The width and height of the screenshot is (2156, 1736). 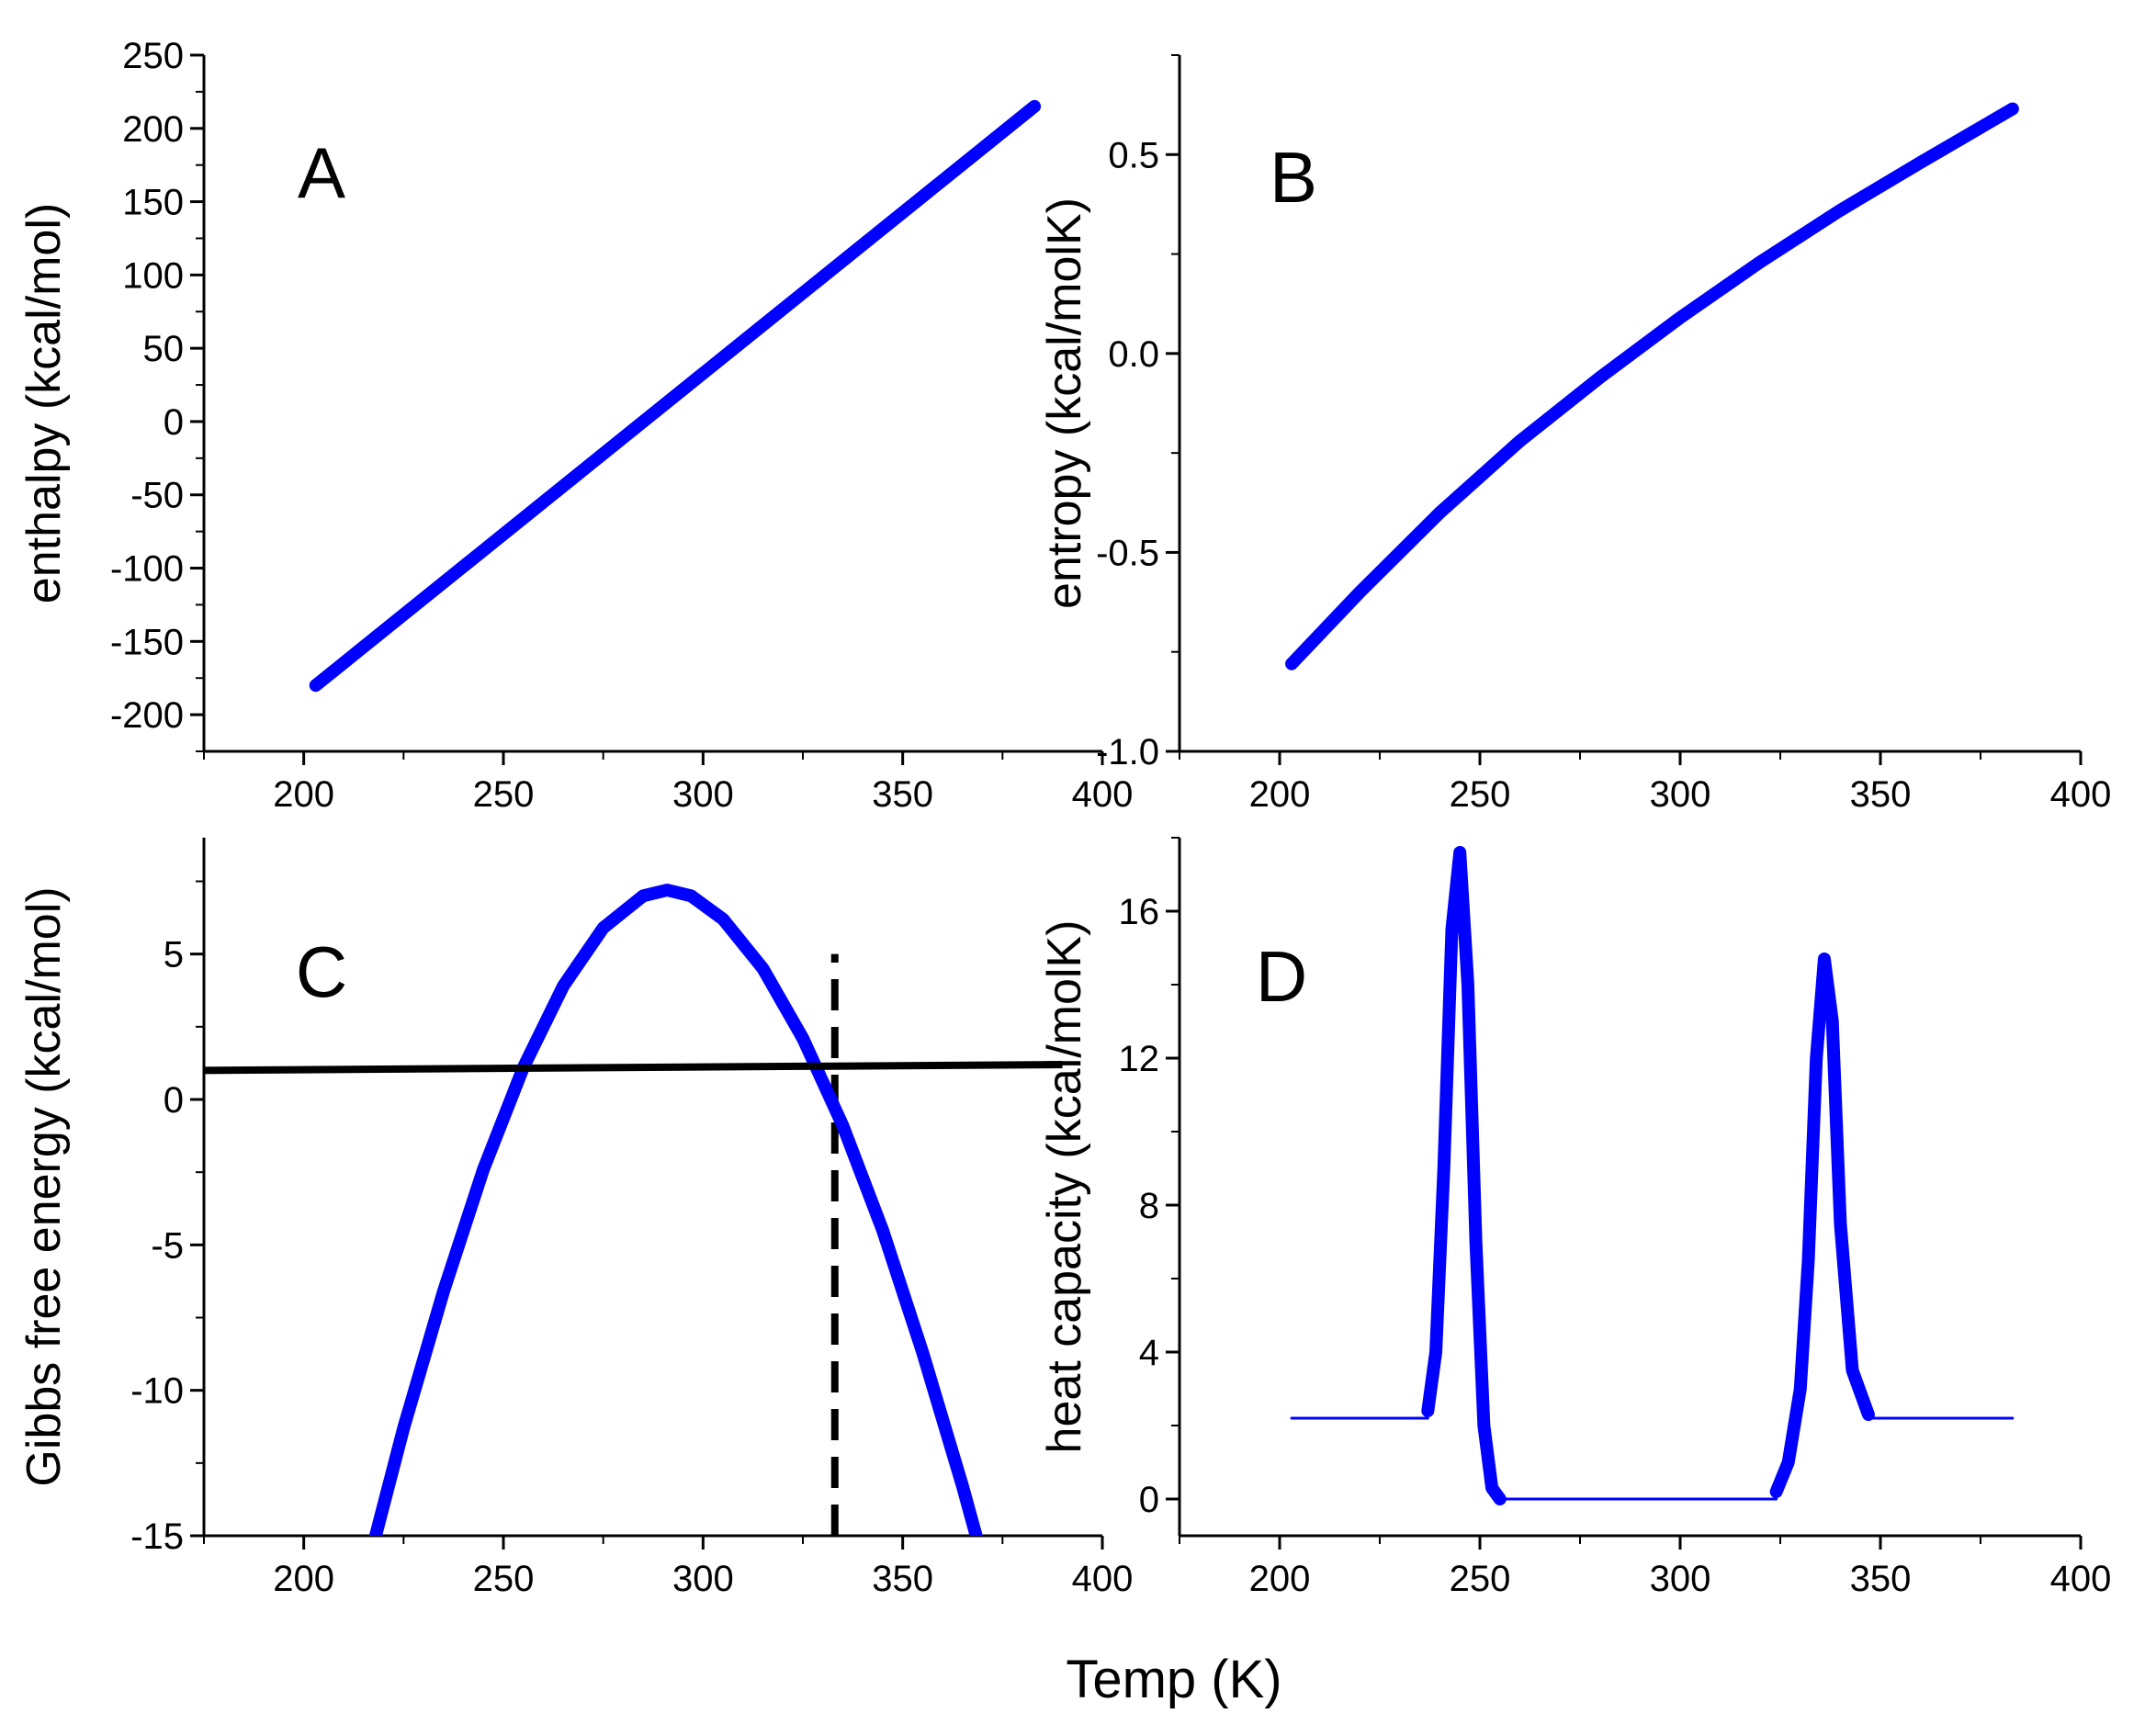 I want to click on y-tick-label: 5, so click(x=174, y=955).